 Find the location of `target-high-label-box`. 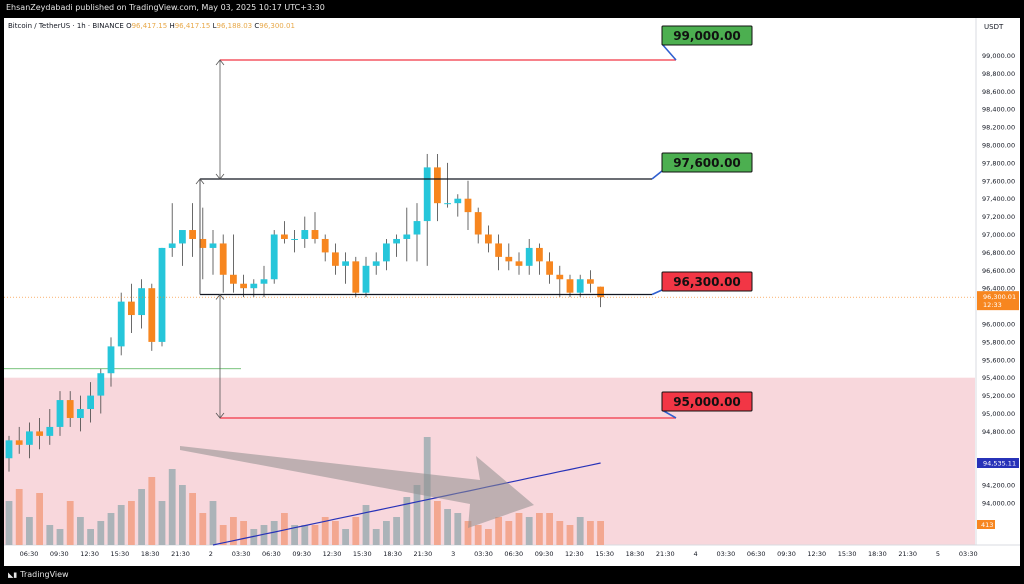

target-high-label-box is located at coordinates (707, 35).